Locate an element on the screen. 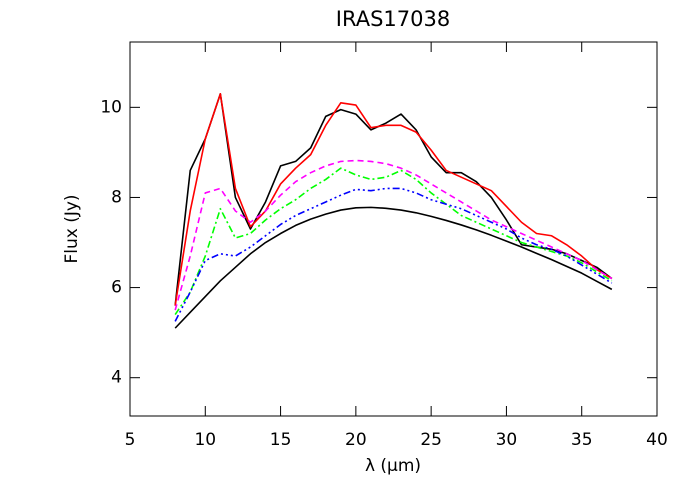  x-tick-label: 15 is located at coordinates (281, 440).